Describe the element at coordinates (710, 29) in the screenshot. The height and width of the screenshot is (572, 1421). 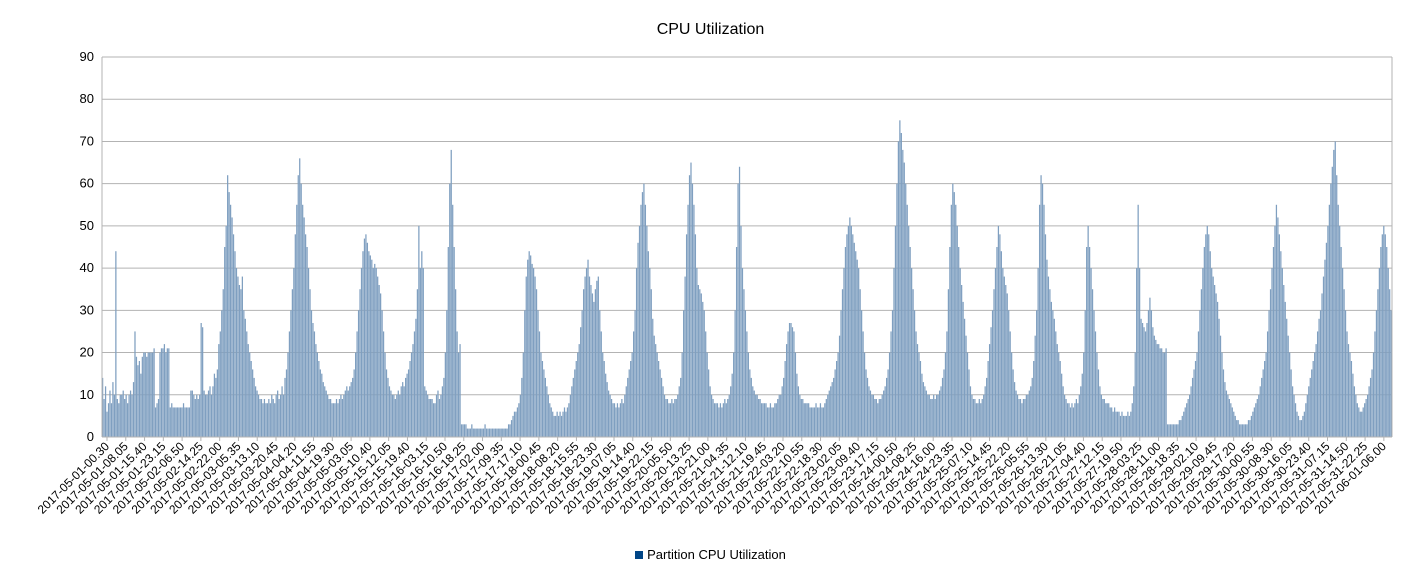
I see `chart-title: CPU Utilization` at that location.